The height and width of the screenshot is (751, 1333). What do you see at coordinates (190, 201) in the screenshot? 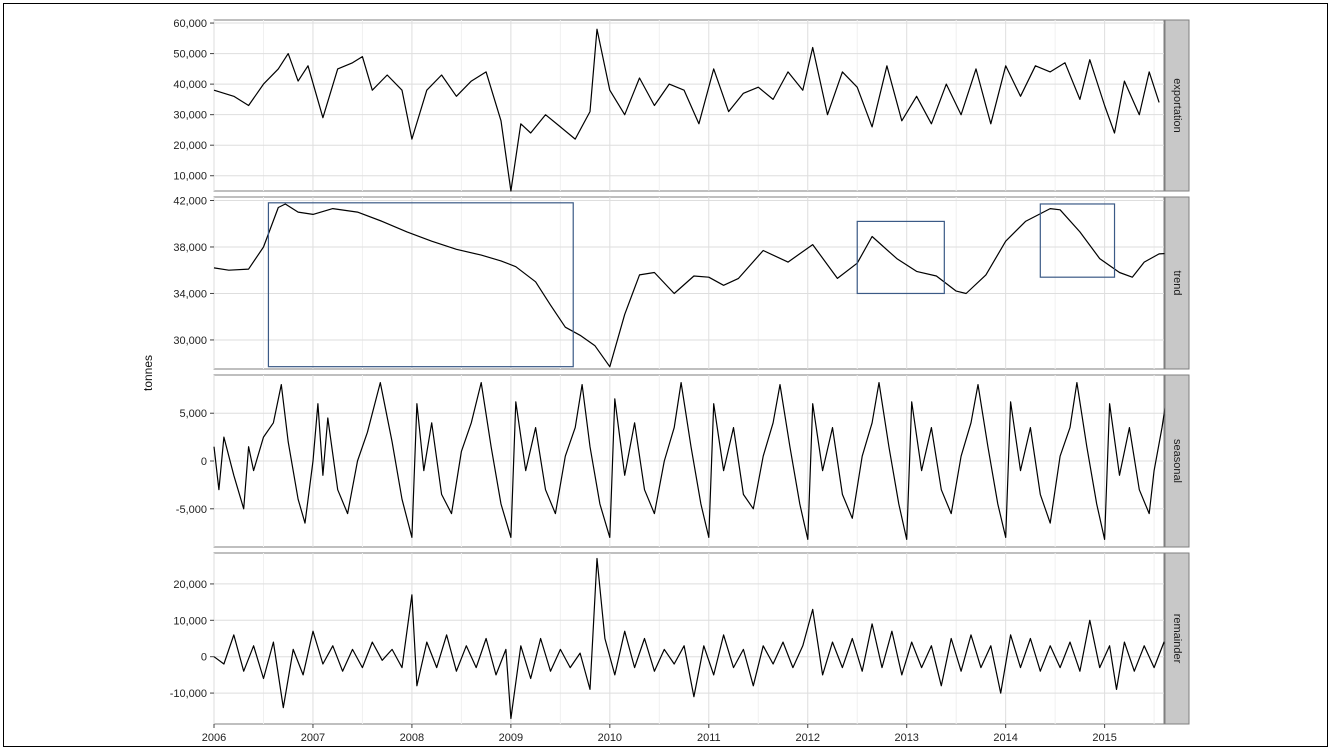
I see `y-tick-label: 42,000` at bounding box center [190, 201].